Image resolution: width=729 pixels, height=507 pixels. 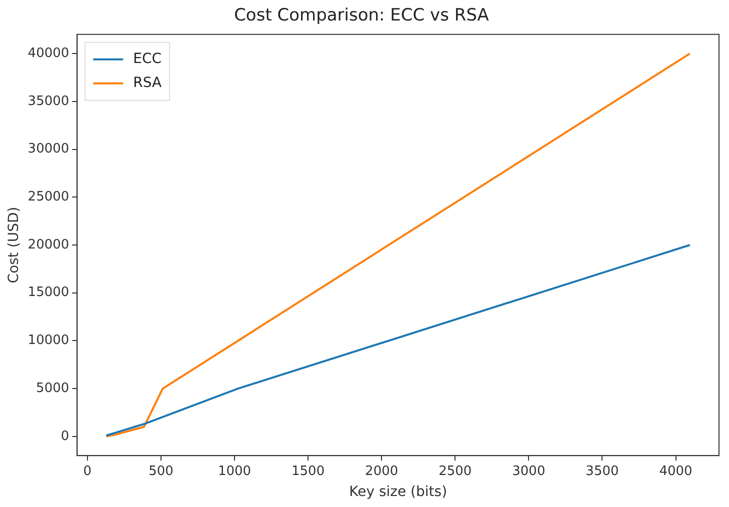 I want to click on y-tick-label: 20000, so click(x=49, y=244).